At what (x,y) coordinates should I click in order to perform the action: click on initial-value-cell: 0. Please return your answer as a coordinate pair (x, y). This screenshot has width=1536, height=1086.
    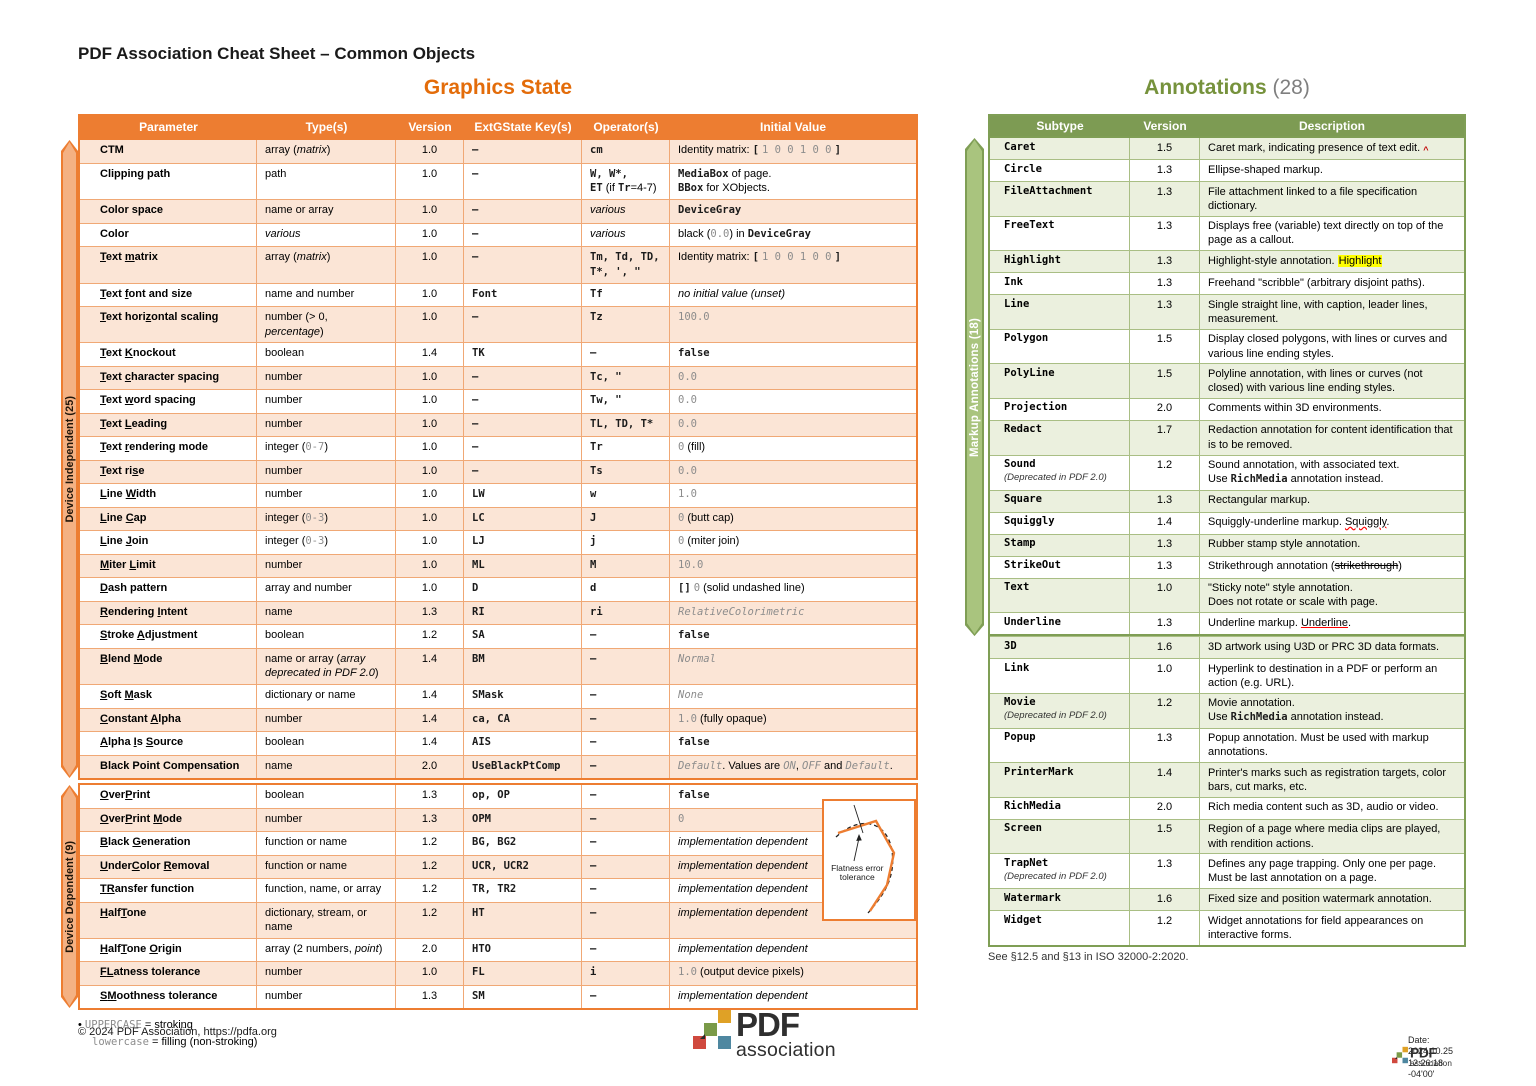
    Looking at the image, I should click on (681, 818).